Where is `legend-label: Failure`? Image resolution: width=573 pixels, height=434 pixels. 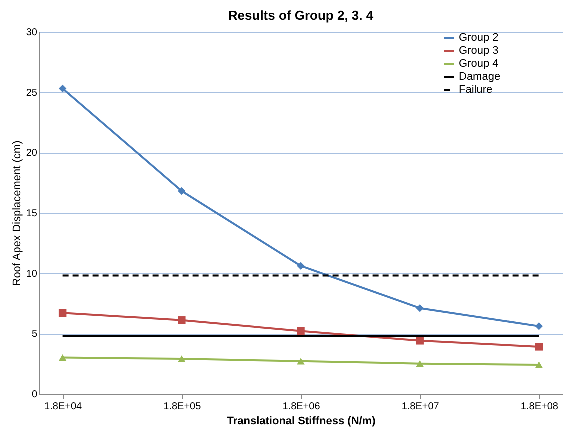
legend-label: Failure is located at coordinates (476, 90).